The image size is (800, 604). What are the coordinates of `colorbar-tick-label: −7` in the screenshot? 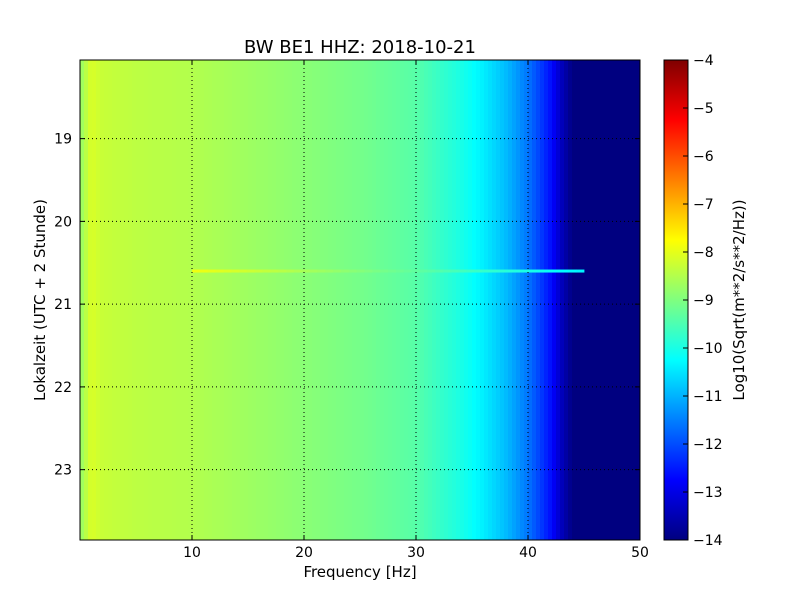 It's located at (703, 205).